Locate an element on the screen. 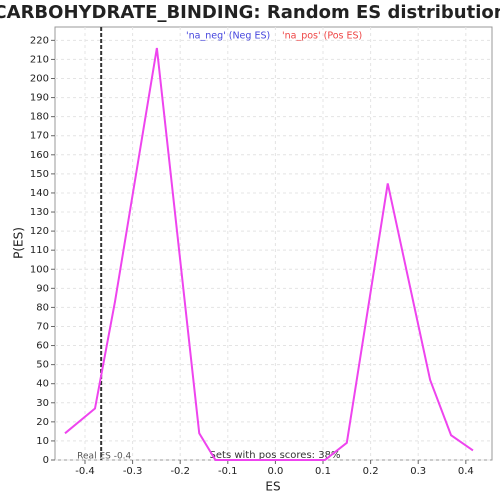 The width and height of the screenshot is (500, 500). x-tick-label: -0.1 is located at coordinates (228, 471).